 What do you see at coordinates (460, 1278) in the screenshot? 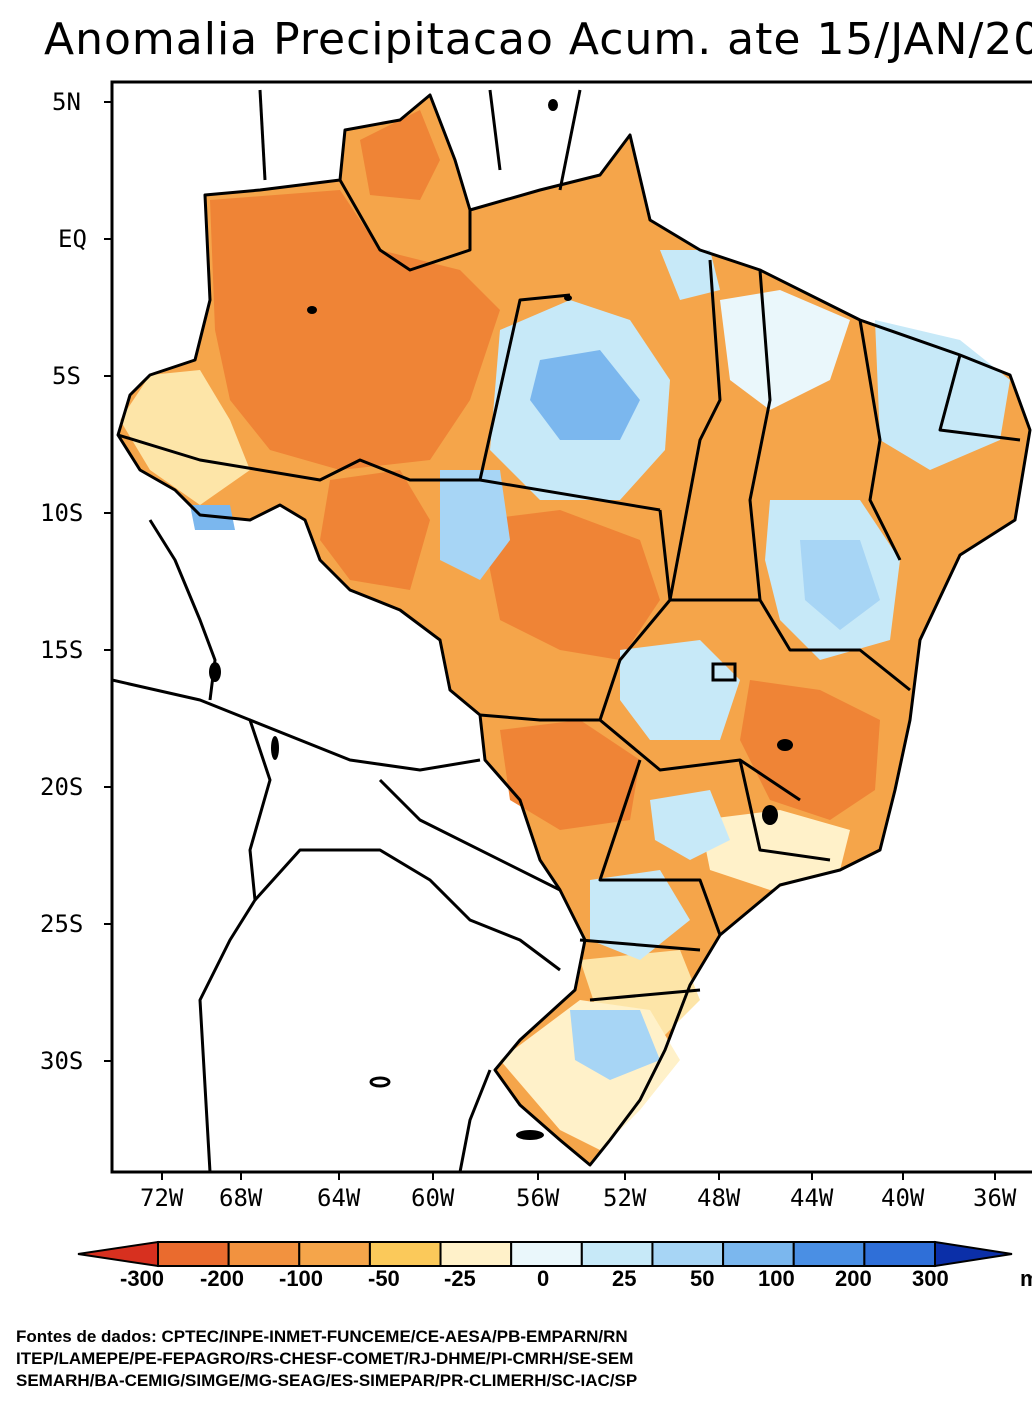
I see `colorbar-label: -25` at bounding box center [460, 1278].